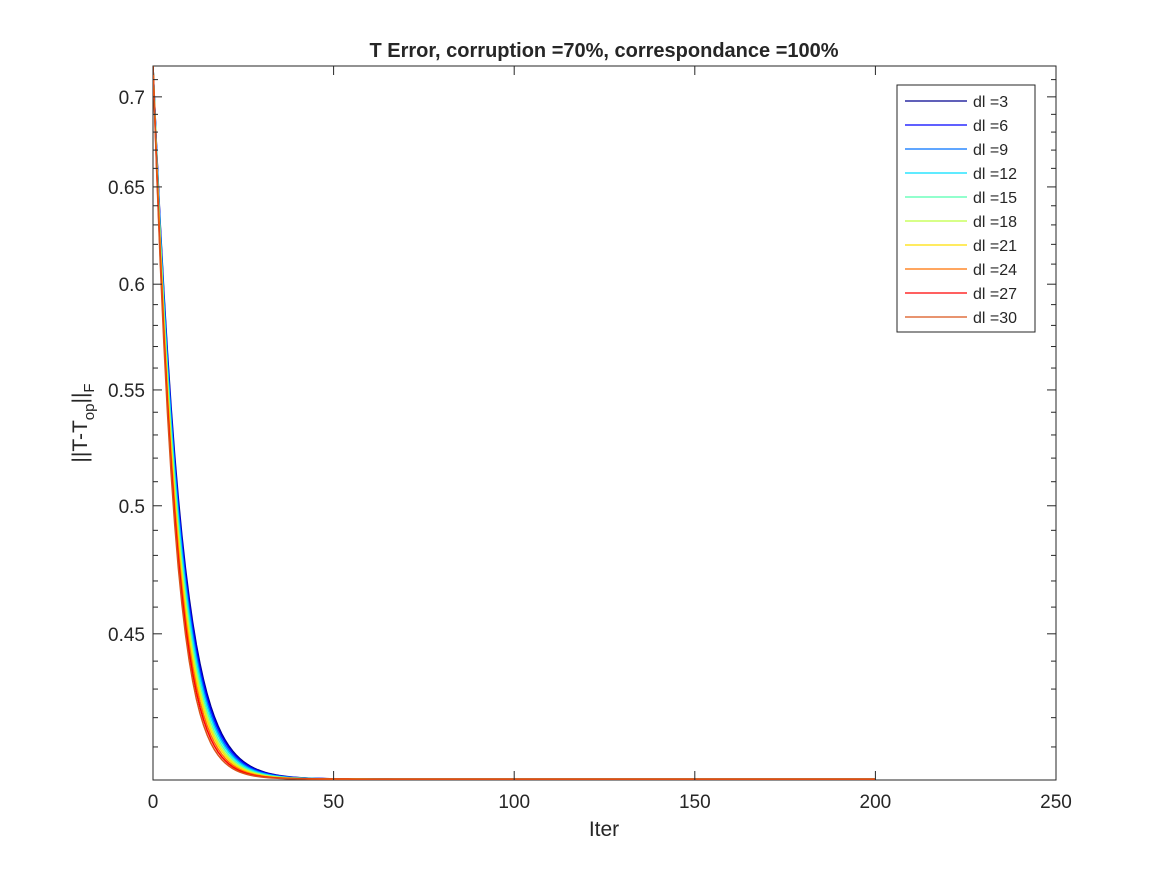 The image size is (1167, 875). I want to click on y-tick-label: 0.6, so click(132, 285).